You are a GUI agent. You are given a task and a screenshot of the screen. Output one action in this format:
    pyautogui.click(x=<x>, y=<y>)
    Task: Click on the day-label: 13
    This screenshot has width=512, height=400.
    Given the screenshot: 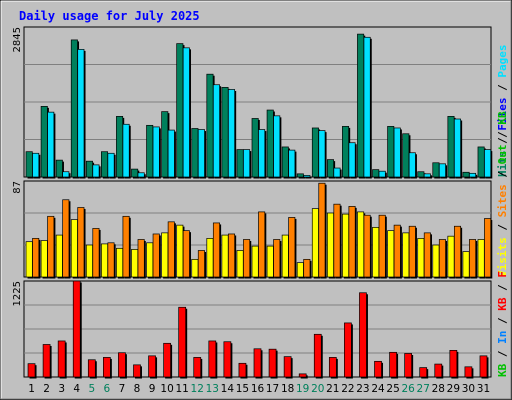 What is the action you would take?
    pyautogui.click(x=212, y=389)
    